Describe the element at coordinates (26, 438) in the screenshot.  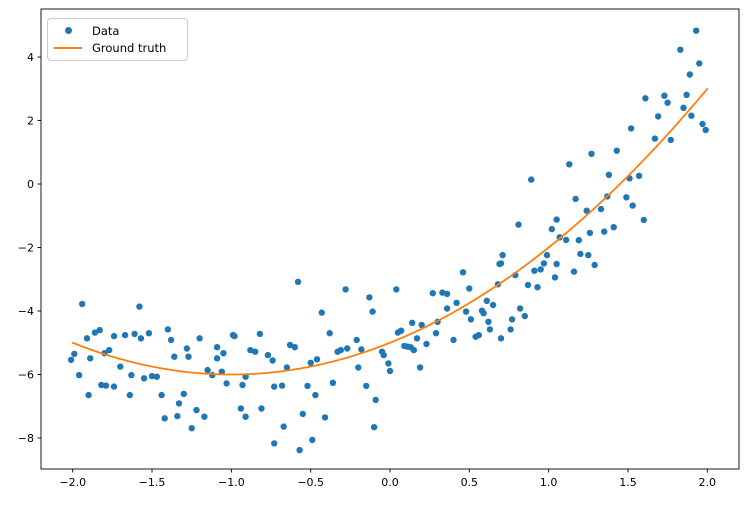
I see `y-tick-label: −8` at that location.